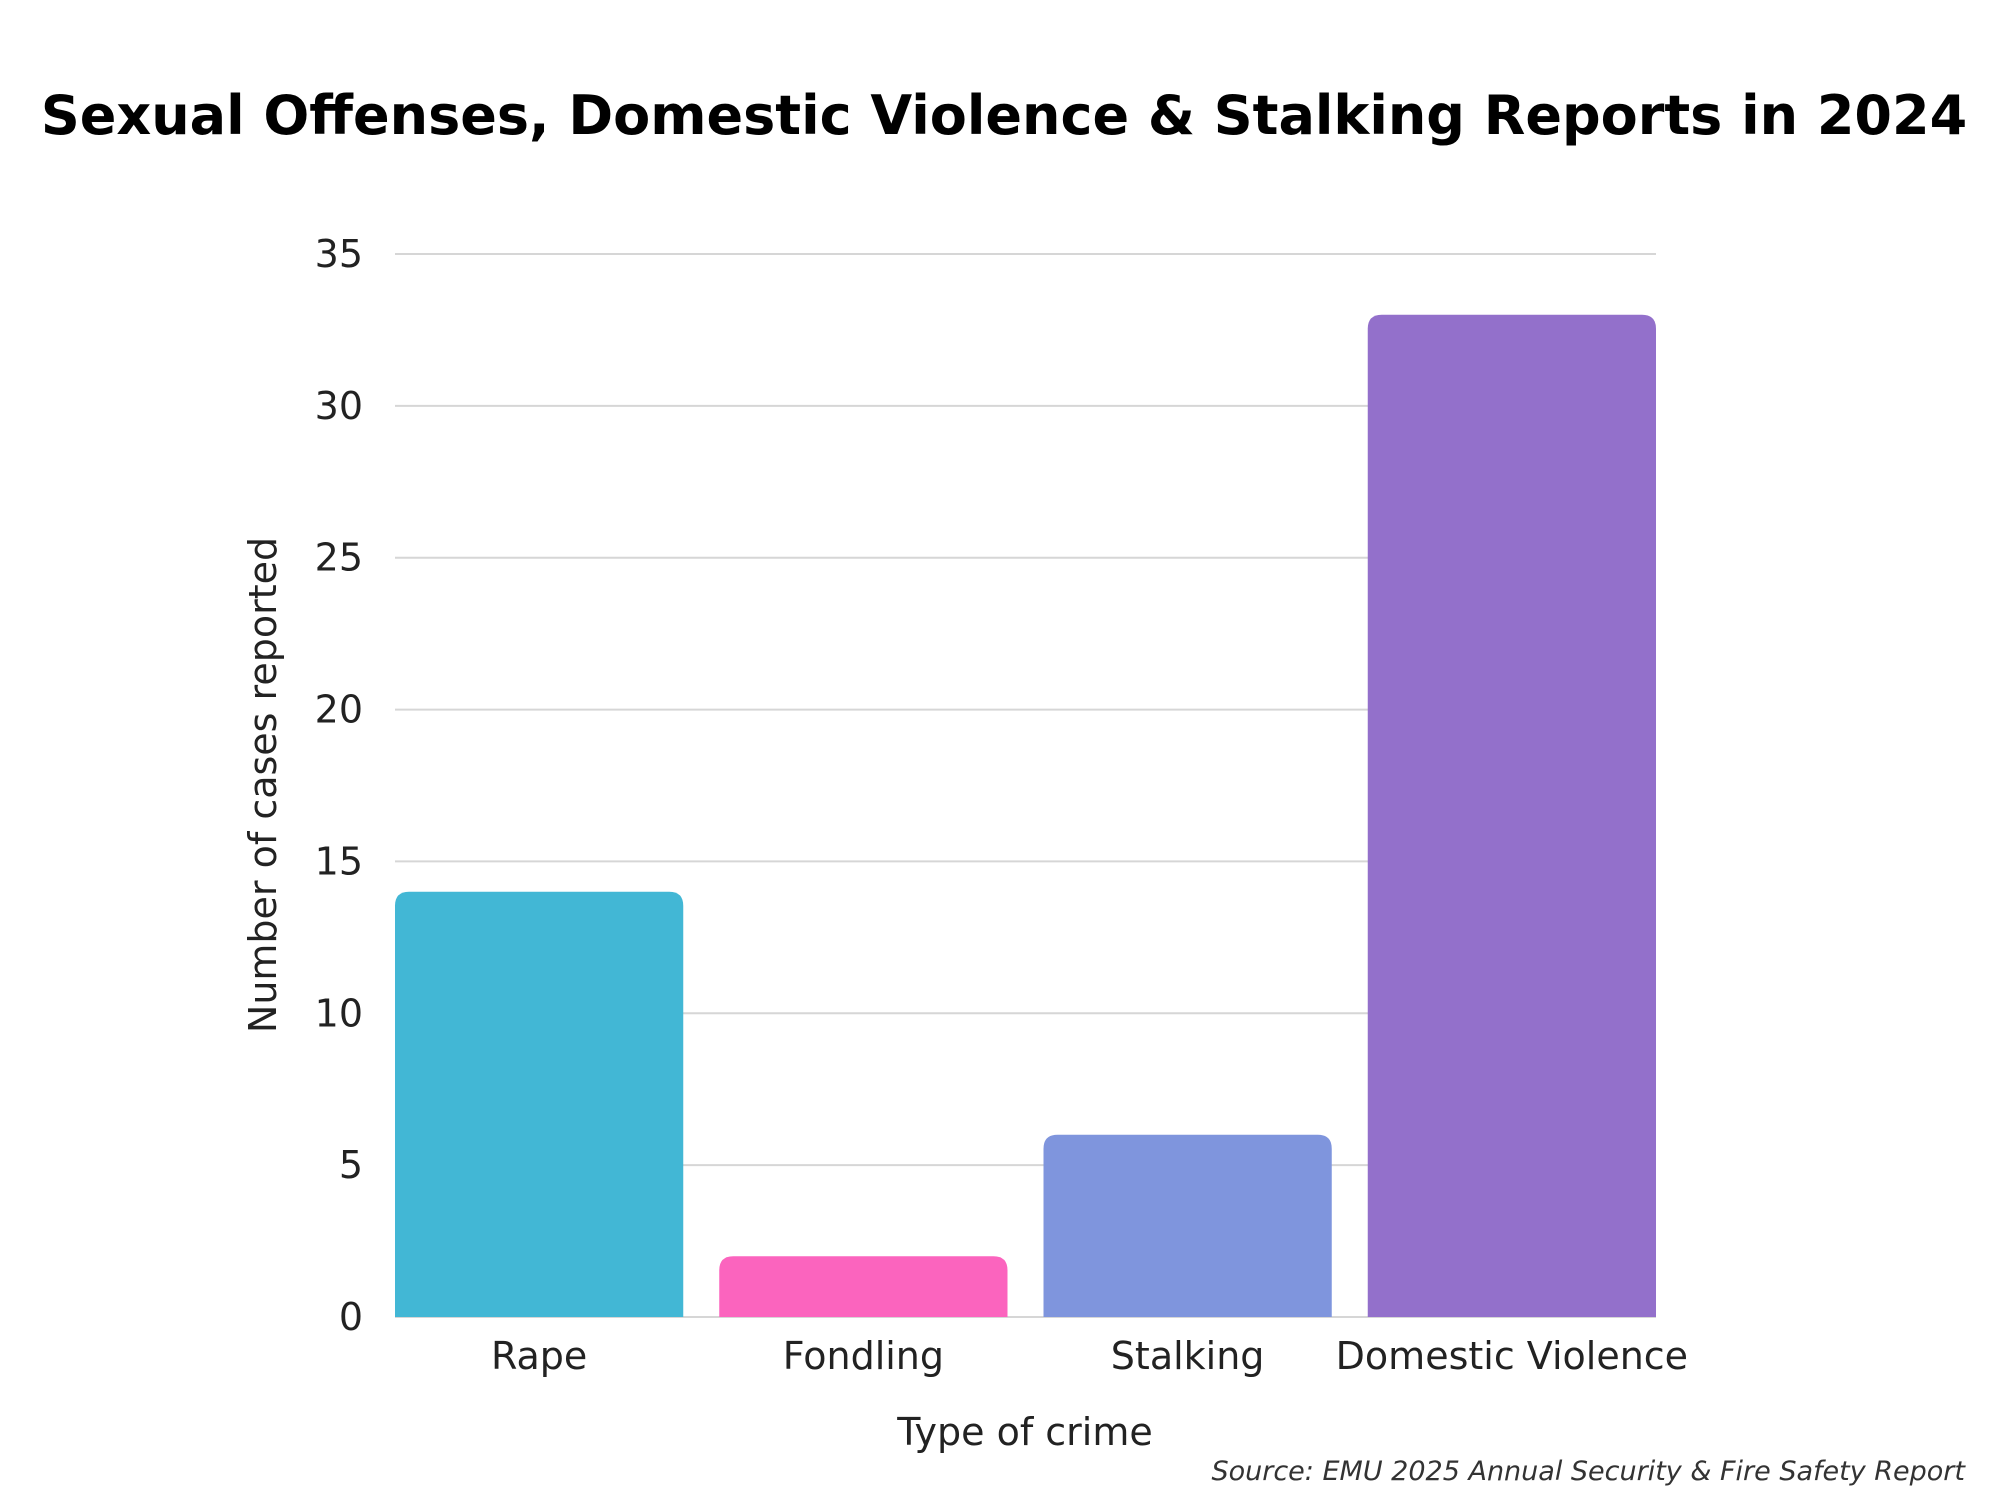 The image size is (2000, 1500). I want to click on bar-stalking, so click(1187, 1225).